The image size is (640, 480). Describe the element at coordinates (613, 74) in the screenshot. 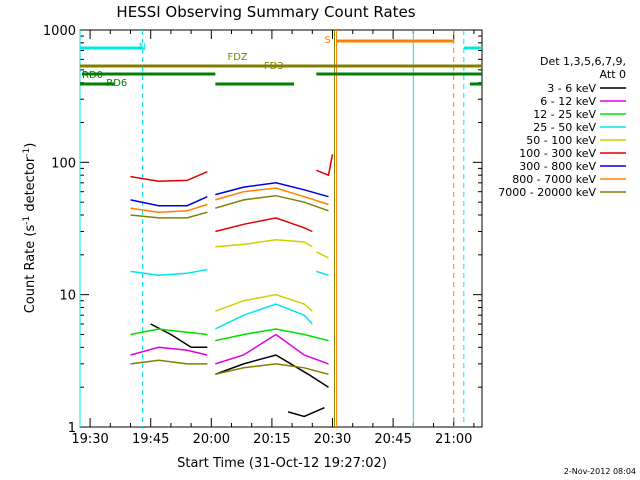

I see `legend-header-line2: Att 0` at that location.